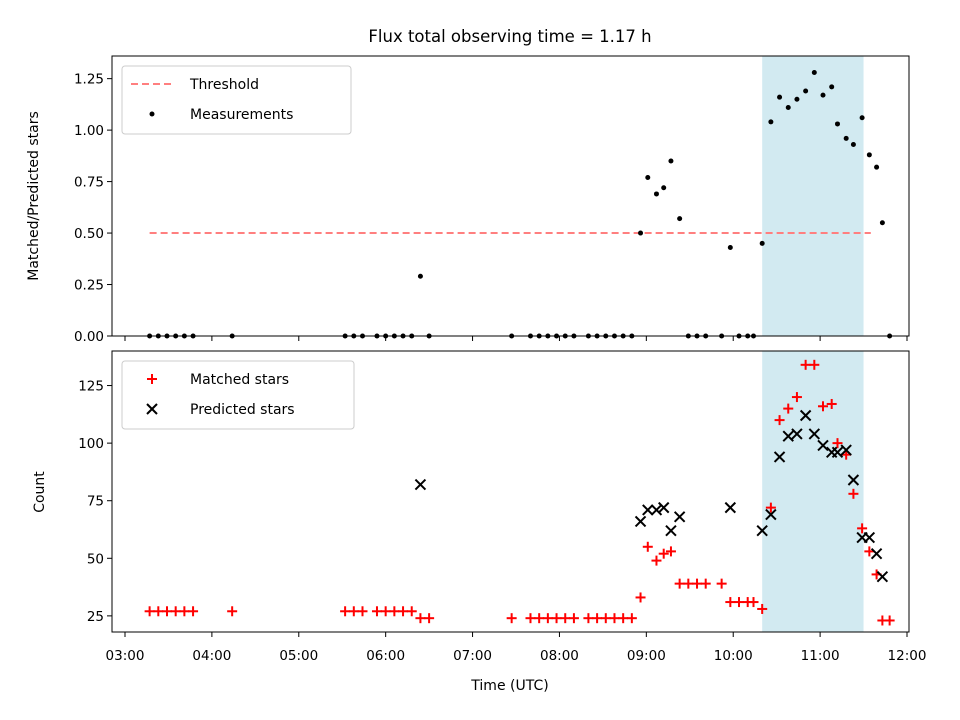 The height and width of the screenshot is (720, 960). Describe the element at coordinates (509, 686) in the screenshot. I see `x-axis-label: Time (UTC)` at that location.